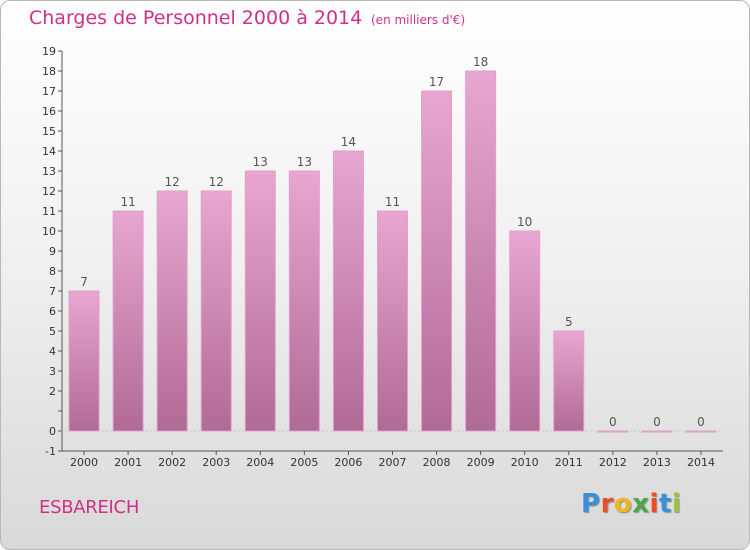 This screenshot has height=550, width=750. Describe the element at coordinates (665, 504) in the screenshot. I see `logo-letter: t` at that location.